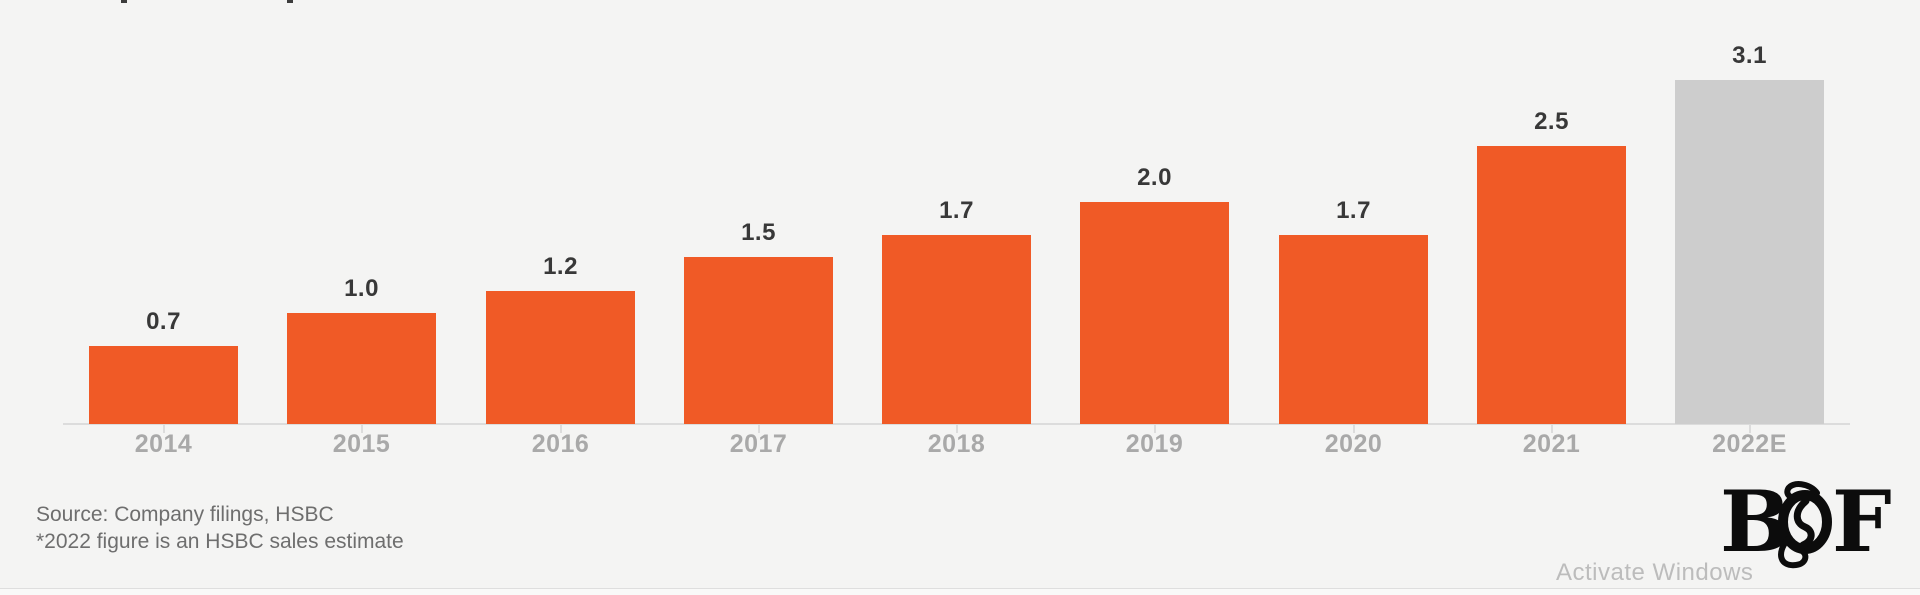  Describe the element at coordinates (163, 385) in the screenshot. I see `bar-2014` at that location.